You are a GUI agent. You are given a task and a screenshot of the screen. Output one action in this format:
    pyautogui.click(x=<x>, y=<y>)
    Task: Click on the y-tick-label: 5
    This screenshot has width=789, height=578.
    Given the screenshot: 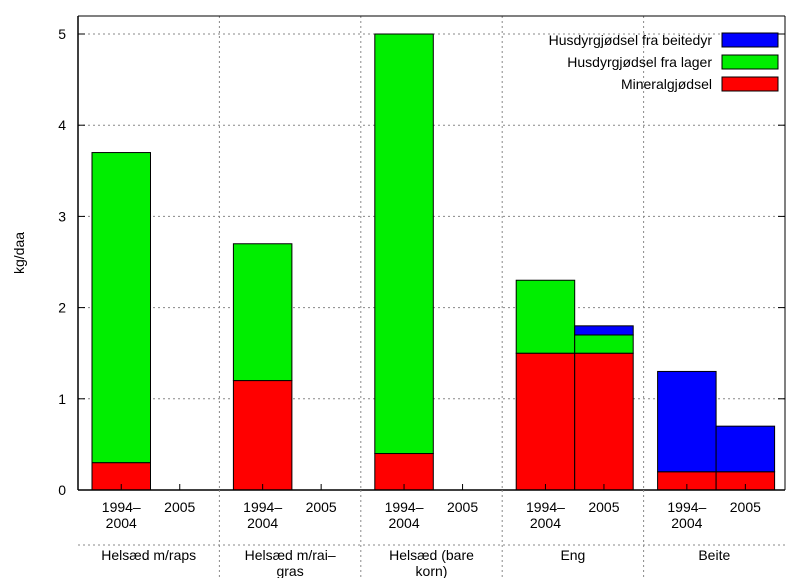 What is the action you would take?
    pyautogui.click(x=62, y=34)
    